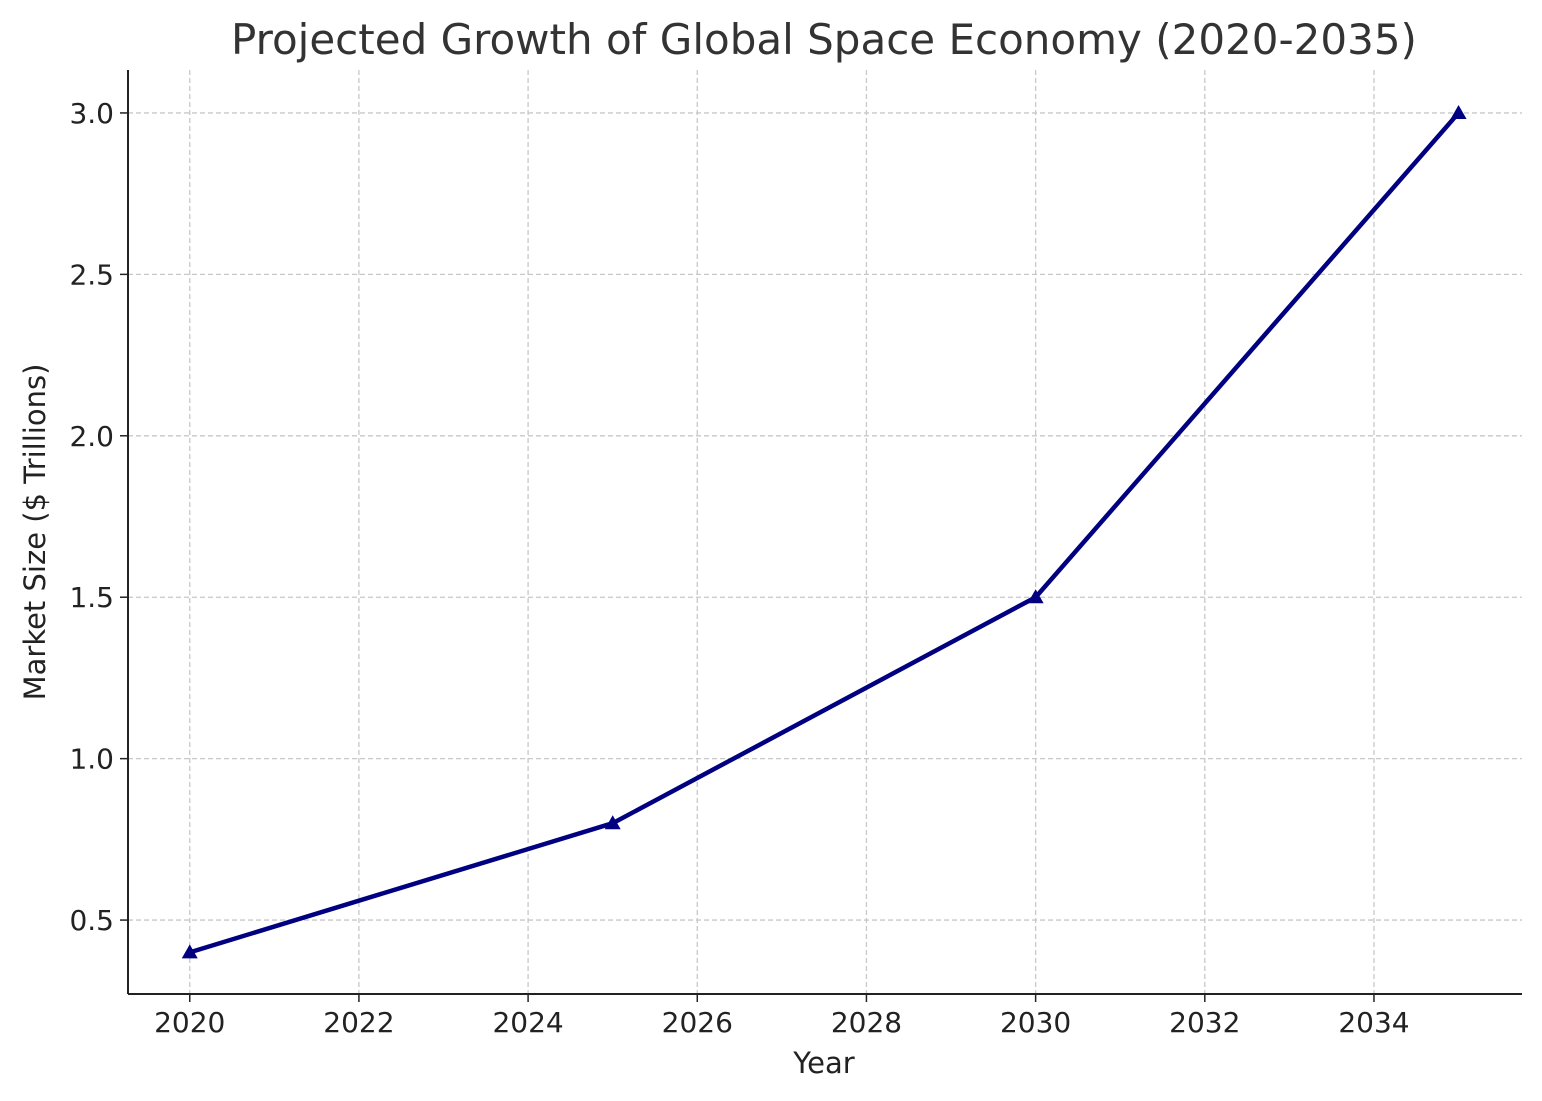  Describe the element at coordinates (866, 1022) in the screenshot. I see `x-tick-label: 2028` at that location.